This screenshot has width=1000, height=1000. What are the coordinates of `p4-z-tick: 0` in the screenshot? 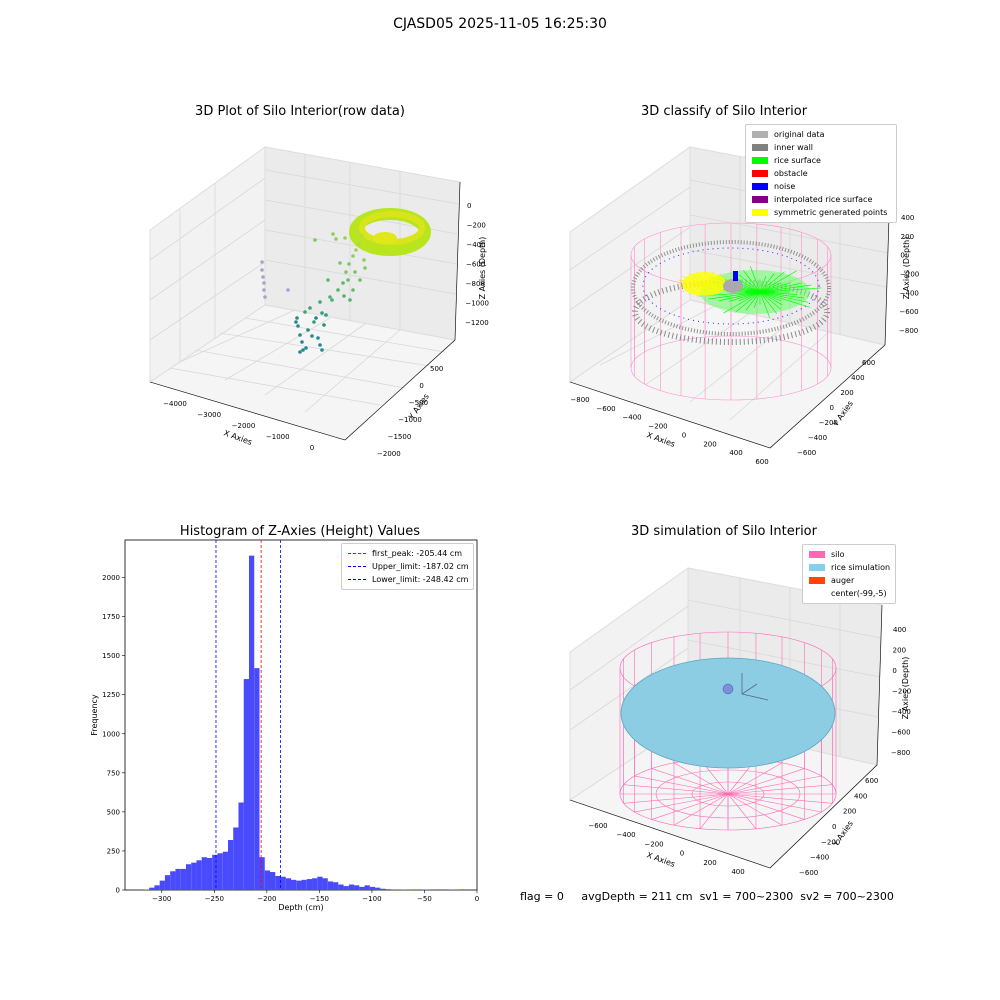 It's located at (894, 671).